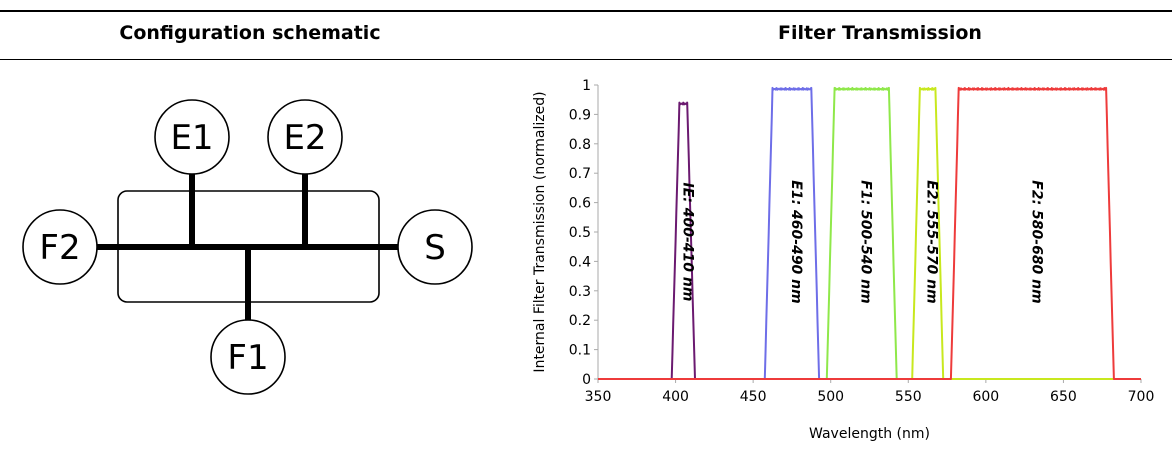  What do you see at coordinates (830, 397) in the screenshot?
I see `x-tick-label-3: 500` at bounding box center [830, 397].